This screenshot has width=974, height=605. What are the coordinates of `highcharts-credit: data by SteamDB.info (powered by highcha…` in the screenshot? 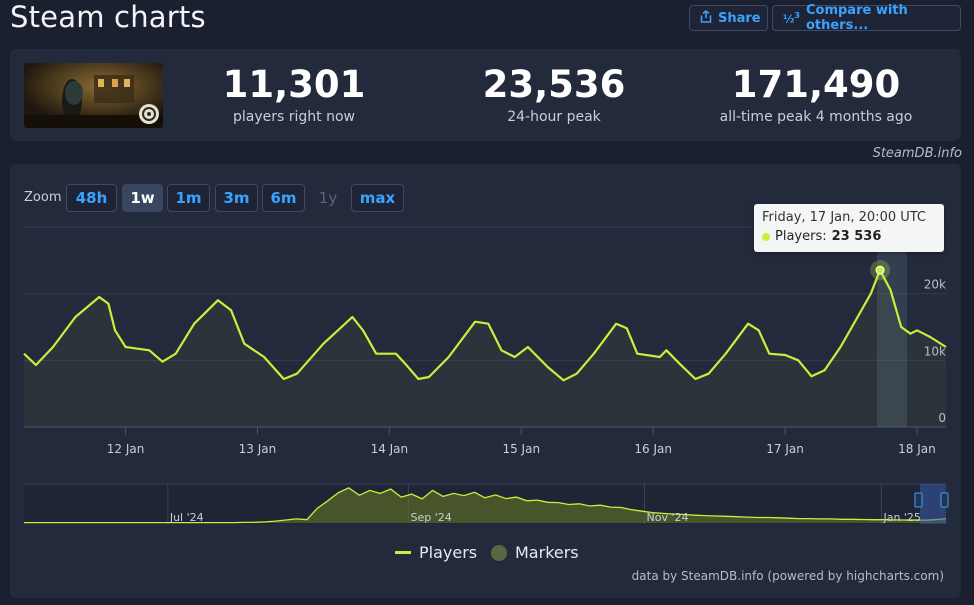 It's located at (787, 576).